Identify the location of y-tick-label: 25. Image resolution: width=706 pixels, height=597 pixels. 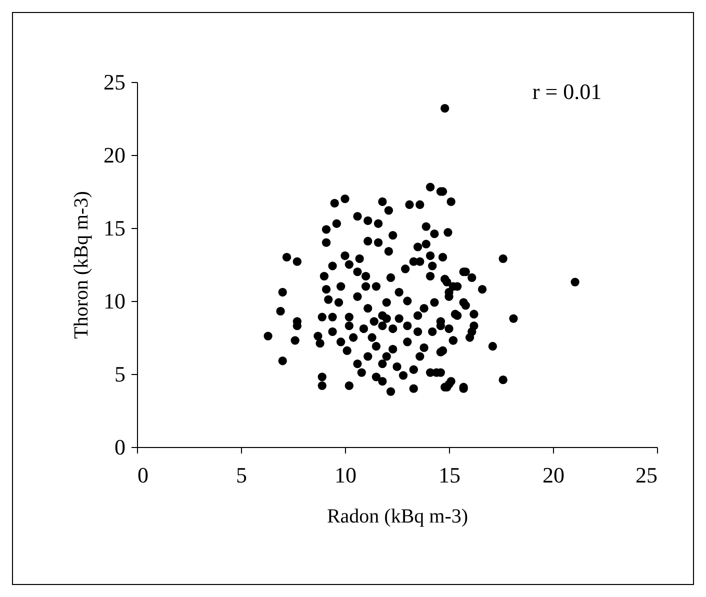
(115, 82).